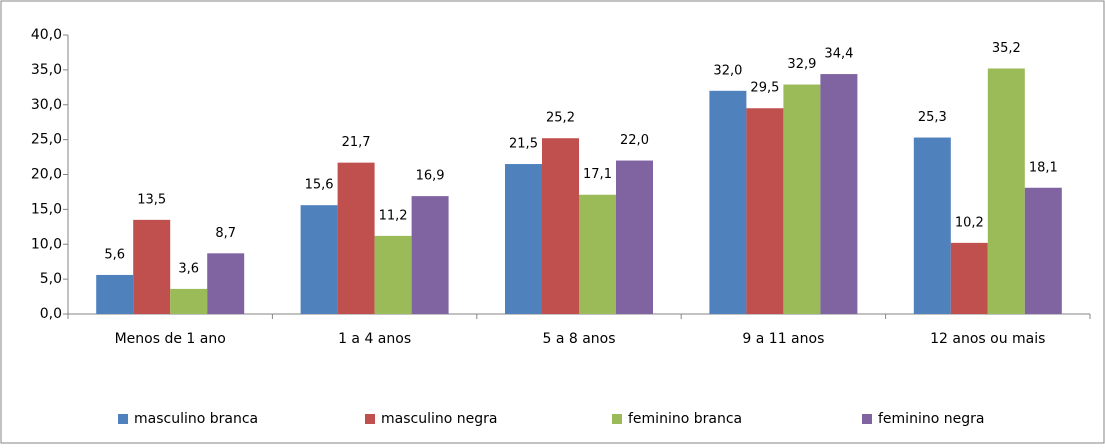  I want to click on value-label: 21,5, so click(523, 144).